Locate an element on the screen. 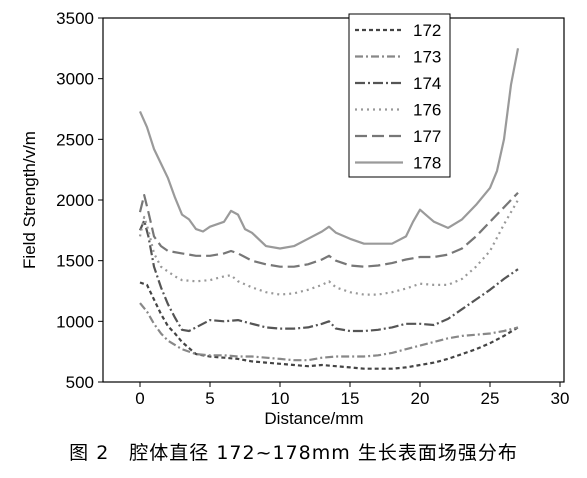 This screenshot has width=587, height=478. y-tick-label: 2500 is located at coordinates (75, 139).